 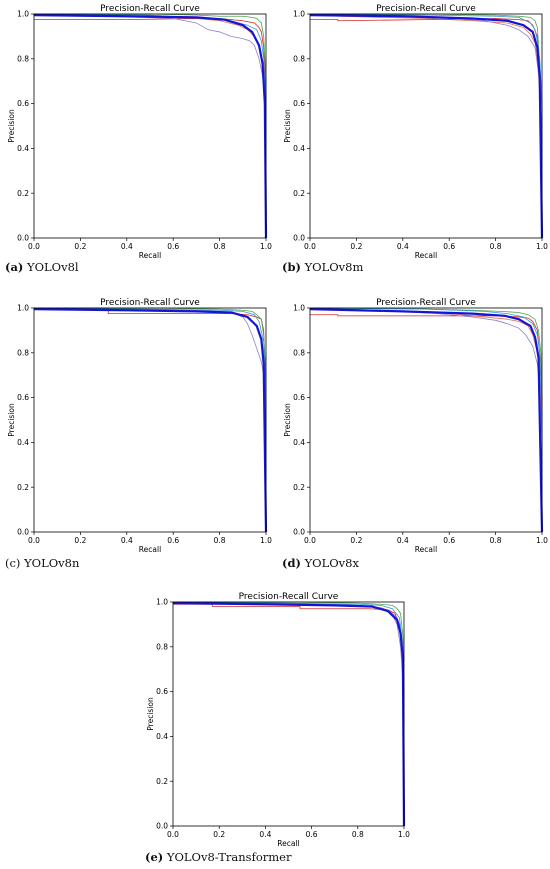 I want to click on caption-b: (b) YOLOv8m, so click(x=322, y=267).